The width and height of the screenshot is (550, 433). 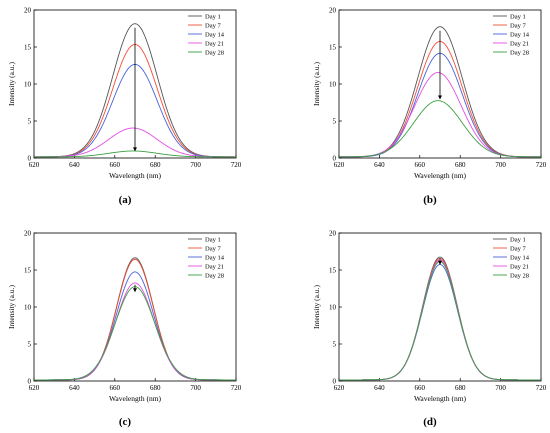 I want to click on caption-c: (c), so click(x=125, y=422).